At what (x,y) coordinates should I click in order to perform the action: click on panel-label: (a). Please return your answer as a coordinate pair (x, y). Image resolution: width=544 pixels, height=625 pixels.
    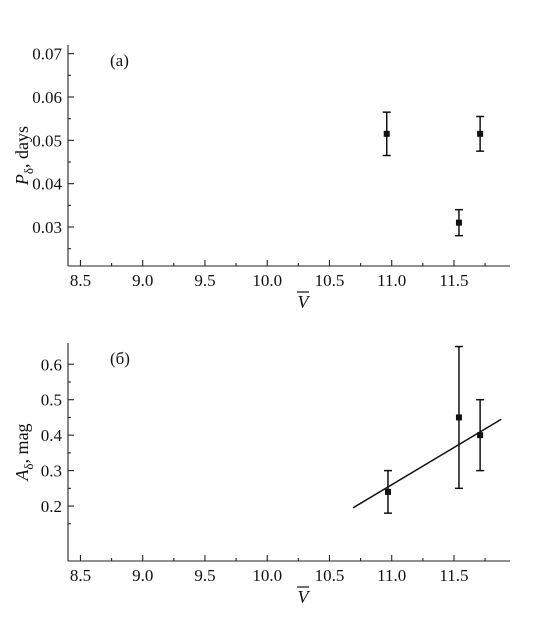
    Looking at the image, I should click on (119, 60).